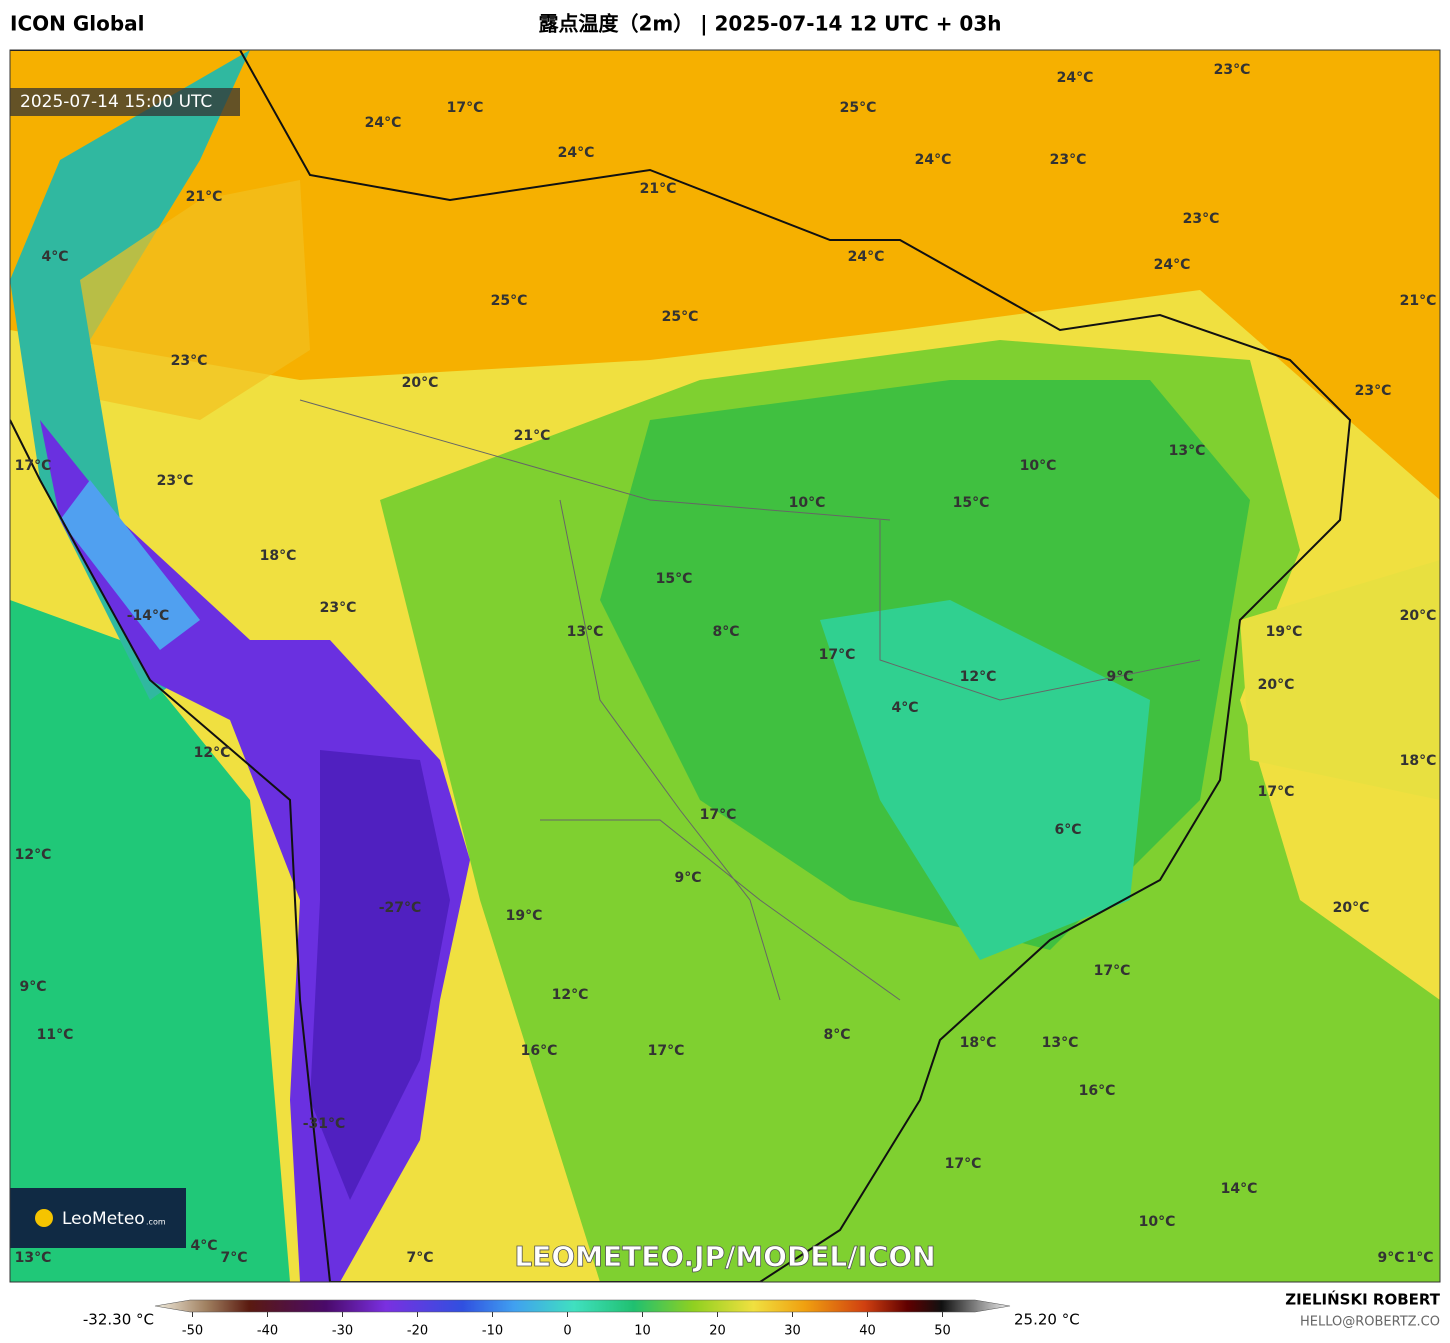 The width and height of the screenshot is (1450, 1343). I want to click on map-title: 露点温度（2m） | 2025-07-14 12 UTC + 03h, so click(770, 24).